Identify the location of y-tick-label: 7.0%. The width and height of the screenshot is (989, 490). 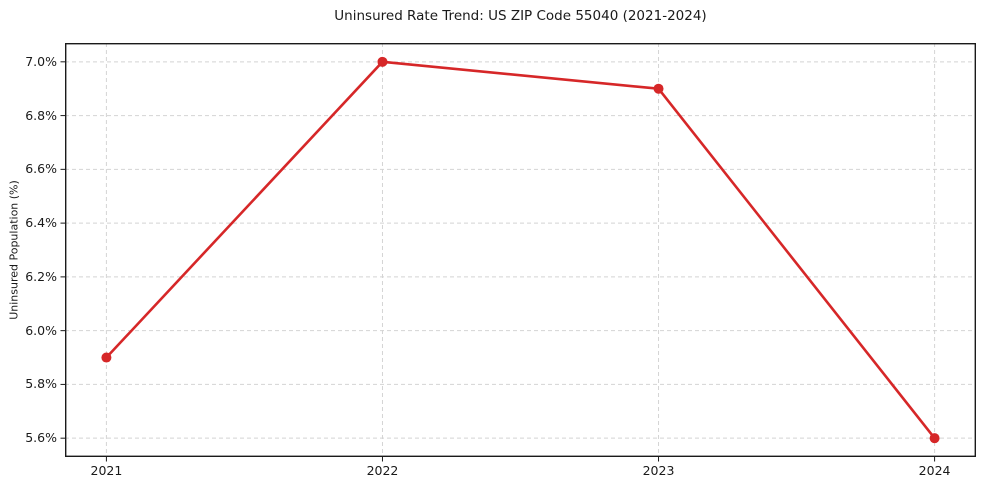
(41, 61).